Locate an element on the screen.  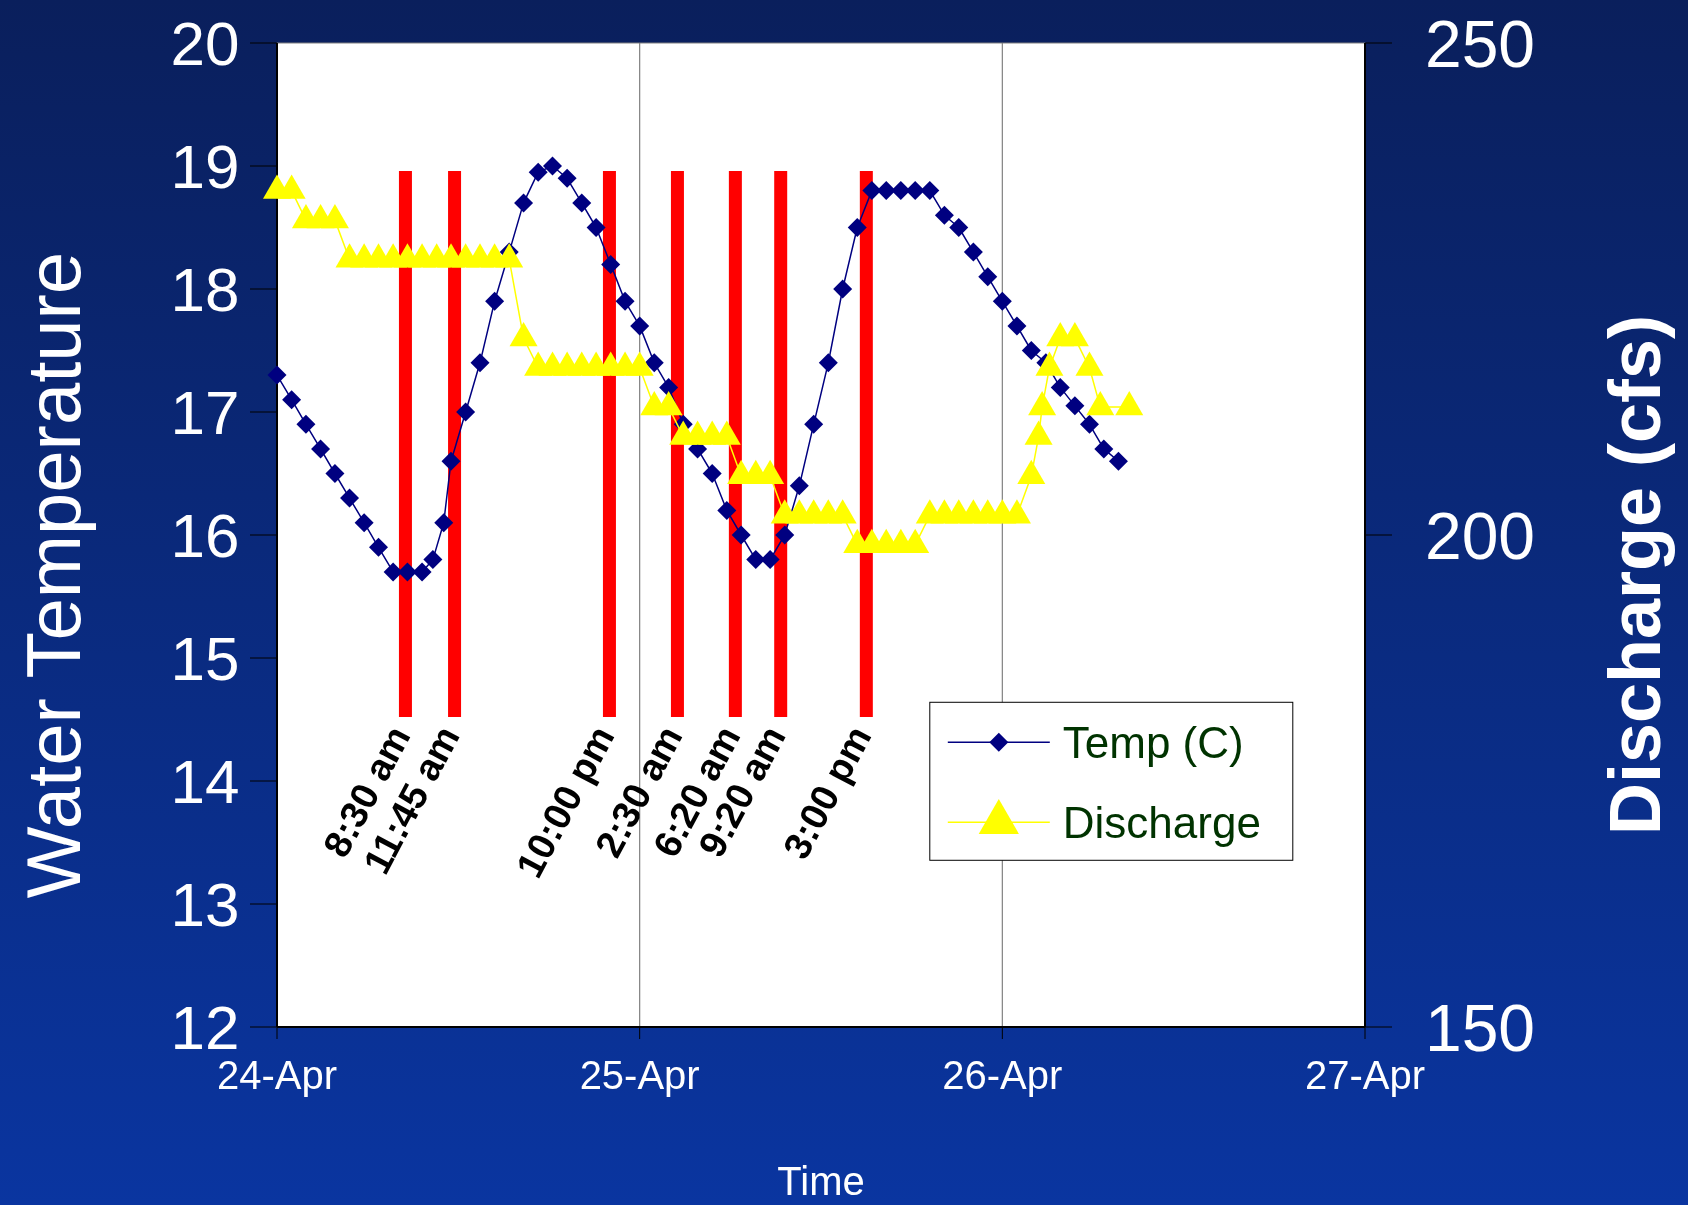
y-tick-label: 19 is located at coordinates (205, 167).